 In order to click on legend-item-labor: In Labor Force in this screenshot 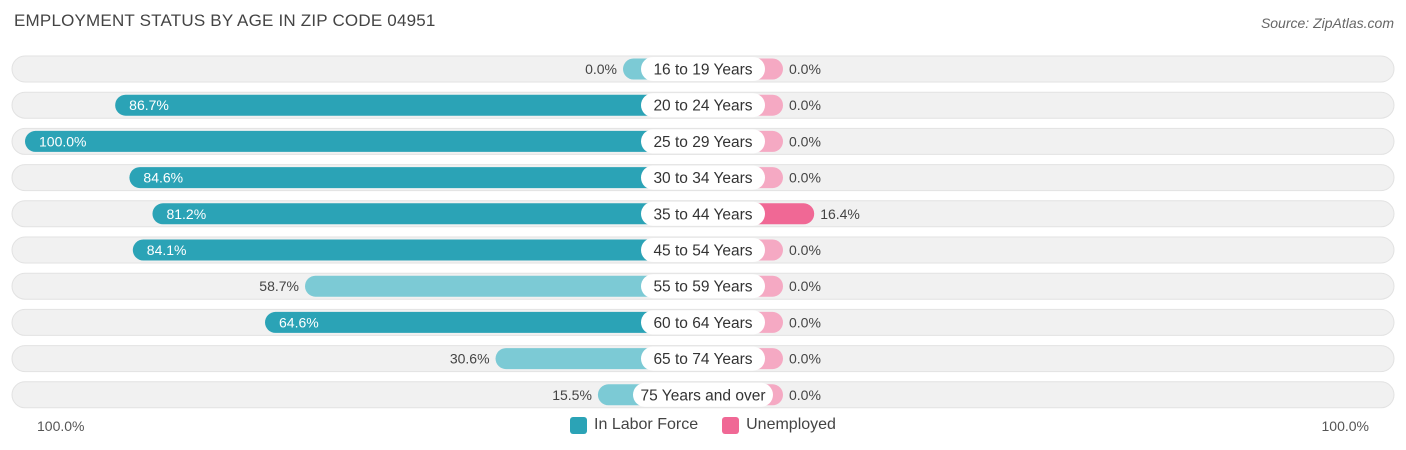, I will do `click(634, 425)`.